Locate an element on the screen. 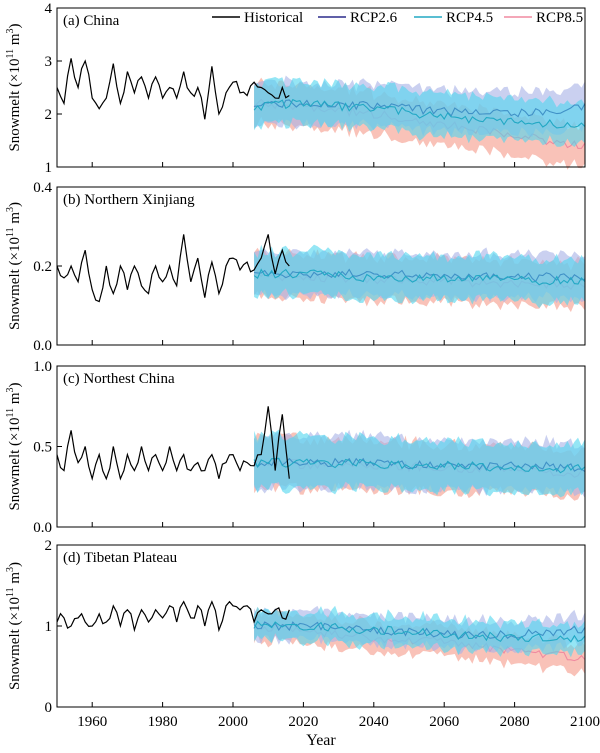 This screenshot has height=753, width=600. y-tick-label: 0.4 is located at coordinates (42, 188).